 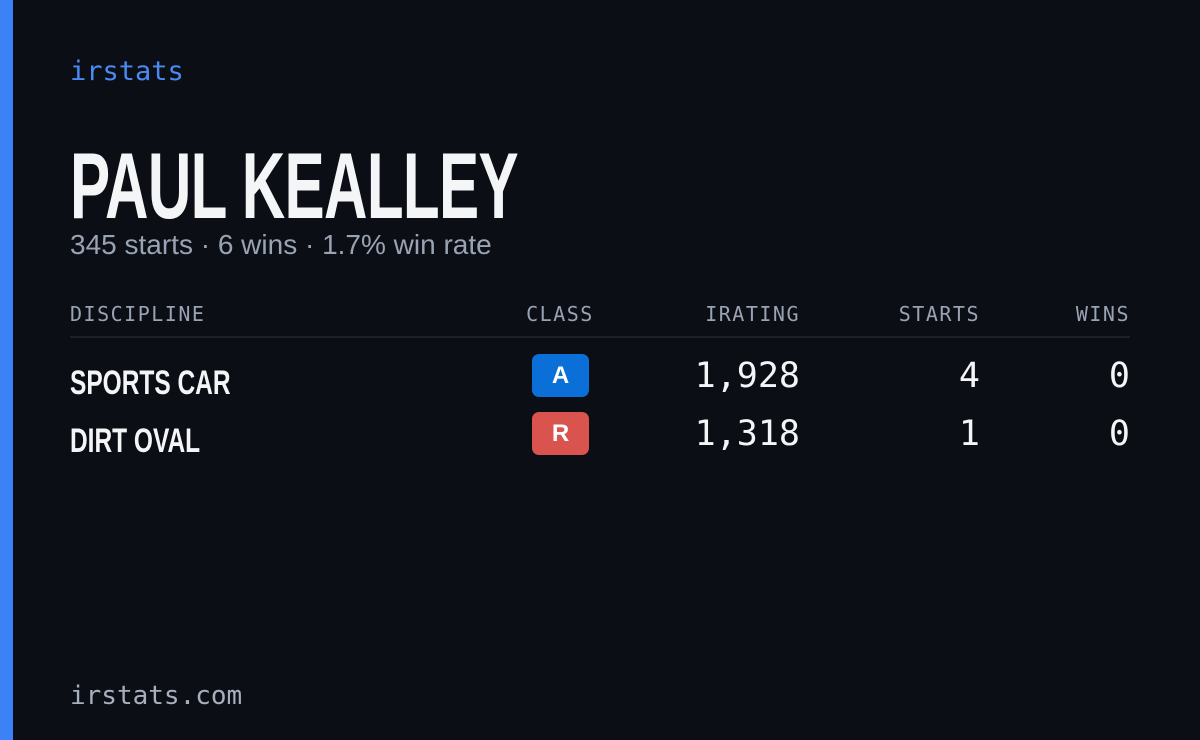 What do you see at coordinates (600, 337) in the screenshot?
I see `header-rule` at bounding box center [600, 337].